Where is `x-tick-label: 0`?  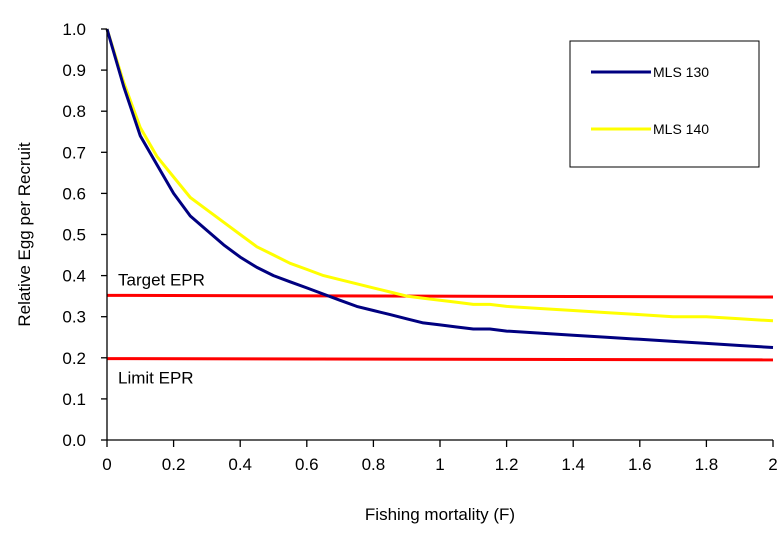 x-tick-label: 0 is located at coordinates (106, 464).